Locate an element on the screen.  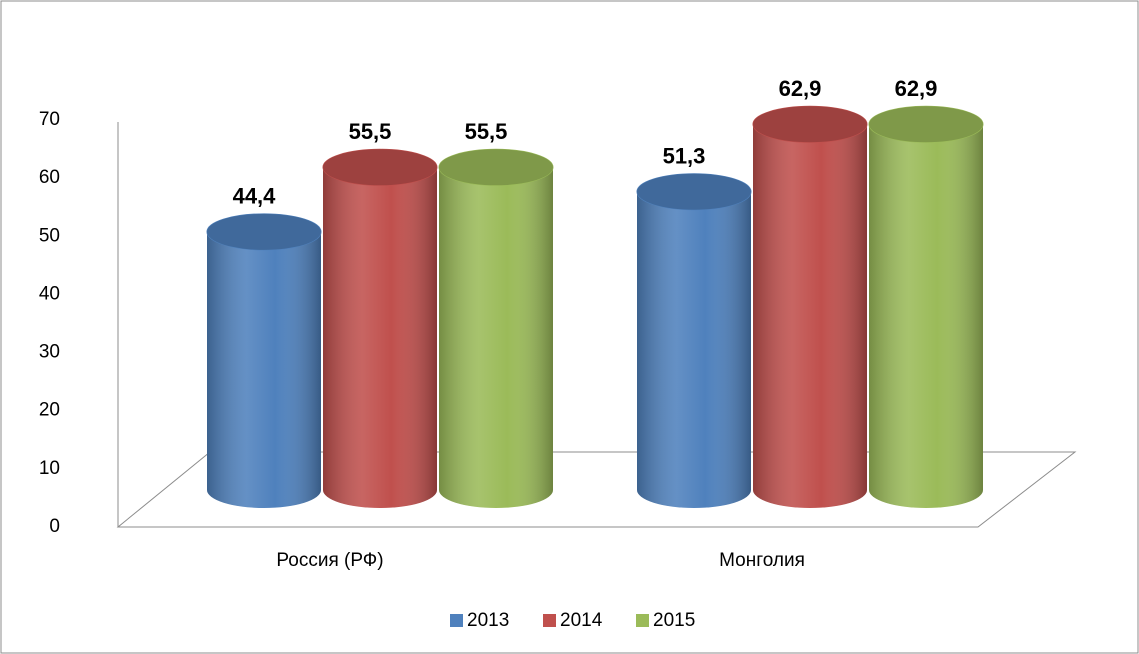
legend-label: 2013 is located at coordinates (488, 620).